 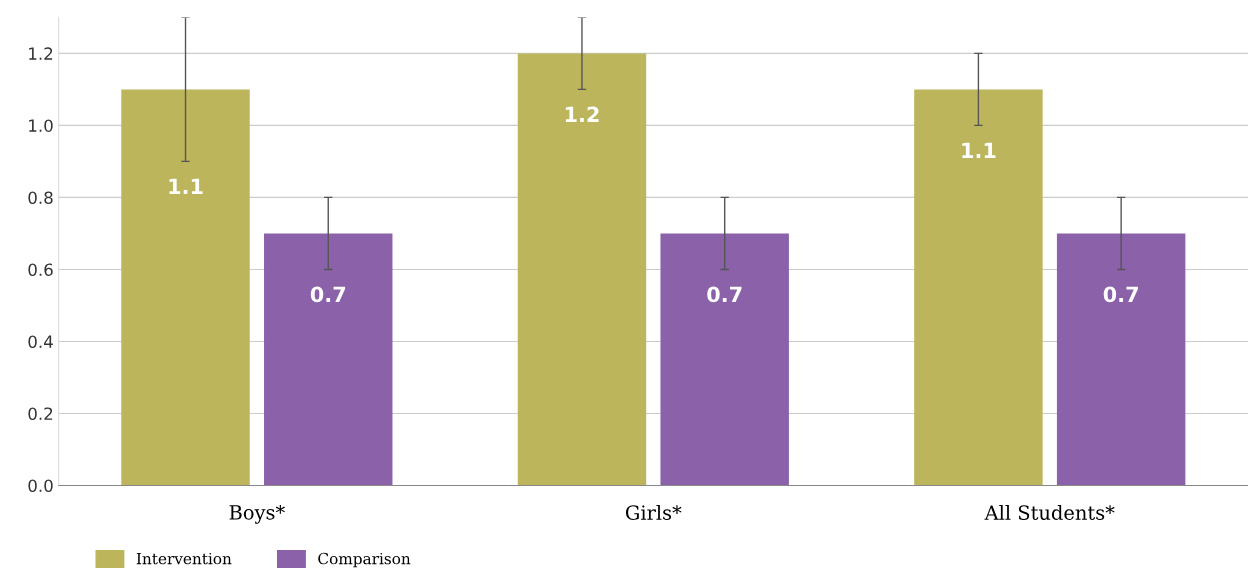 What do you see at coordinates (40, 269) in the screenshot?
I see `y-tick-label: 0.6` at bounding box center [40, 269].